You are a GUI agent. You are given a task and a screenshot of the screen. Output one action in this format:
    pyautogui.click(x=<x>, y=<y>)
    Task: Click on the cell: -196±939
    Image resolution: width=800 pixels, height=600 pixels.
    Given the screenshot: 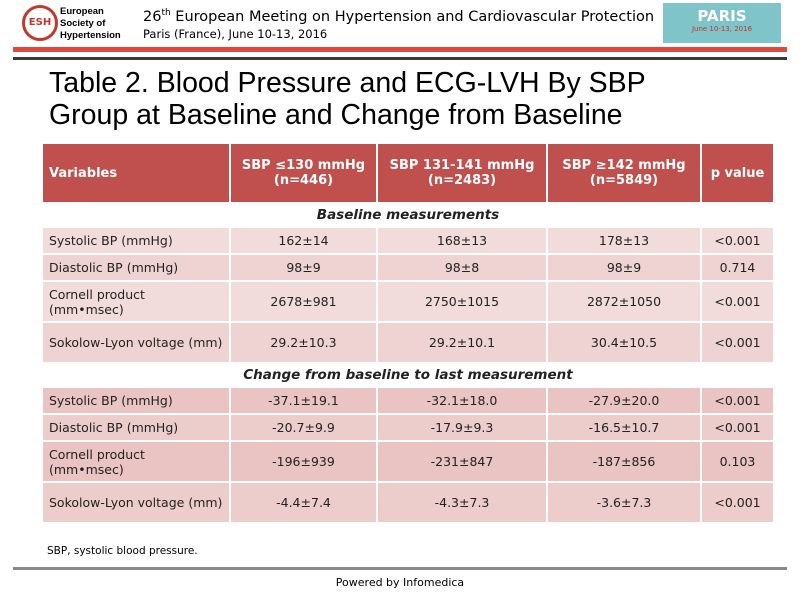 What is the action you would take?
    pyautogui.click(x=303, y=461)
    